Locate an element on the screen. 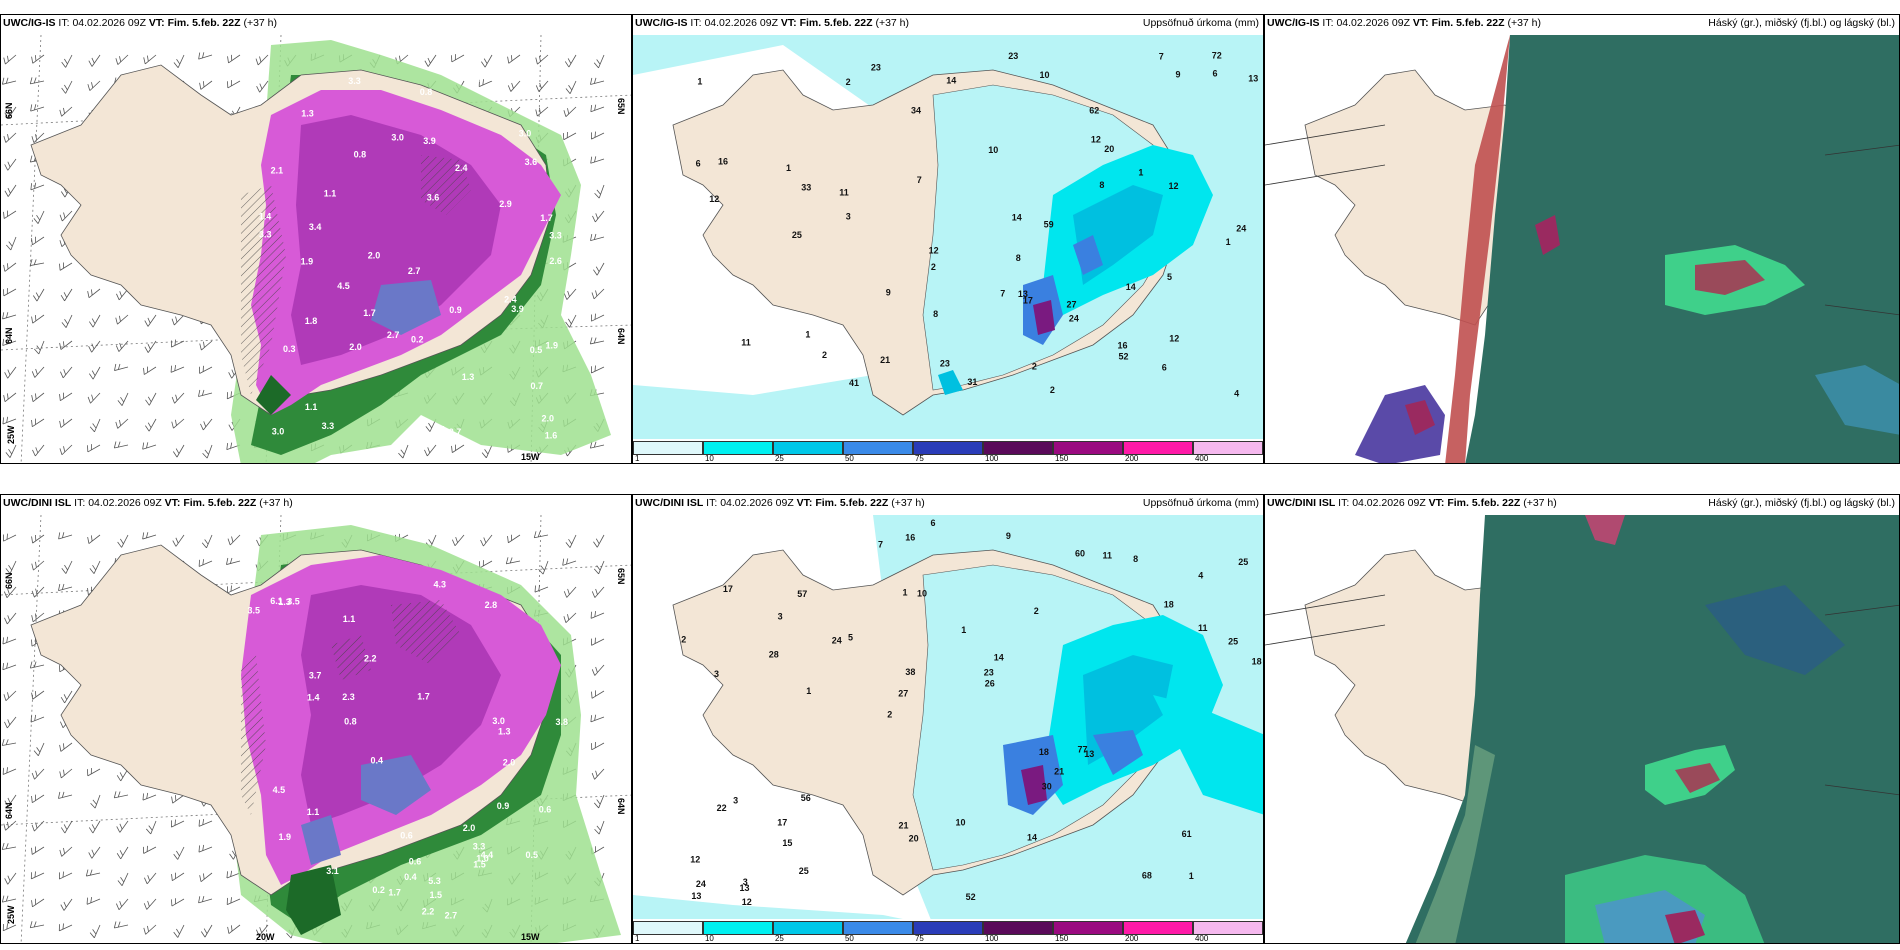  lon-label: 15W is located at coordinates (530, 457).